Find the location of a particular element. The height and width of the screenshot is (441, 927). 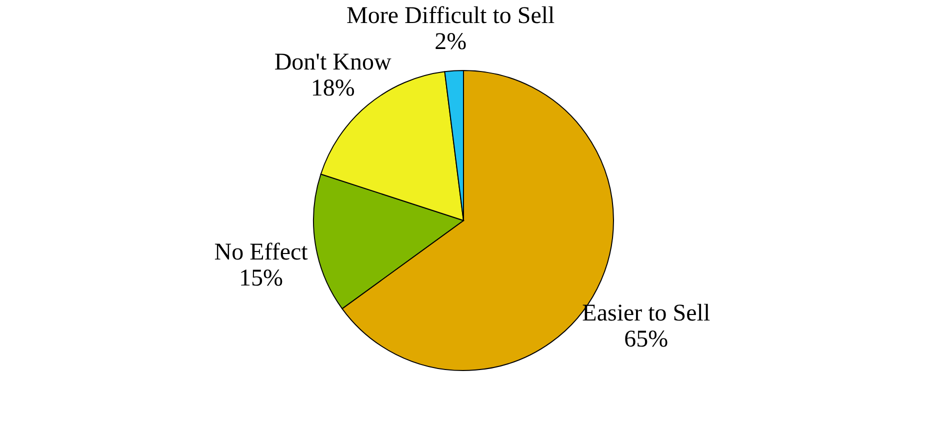

data-label: 15% is located at coordinates (261, 279).